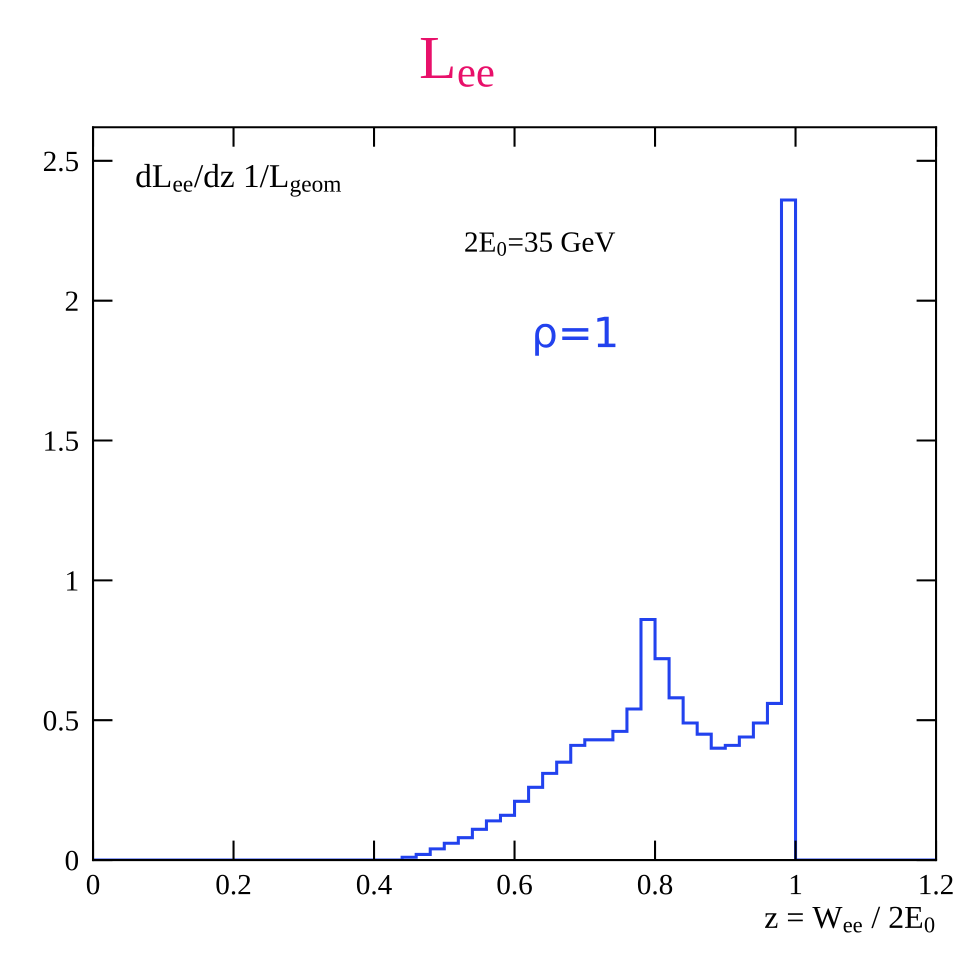  Describe the element at coordinates (514, 884) in the screenshot. I see `x-tick-label: 0.6` at that location.